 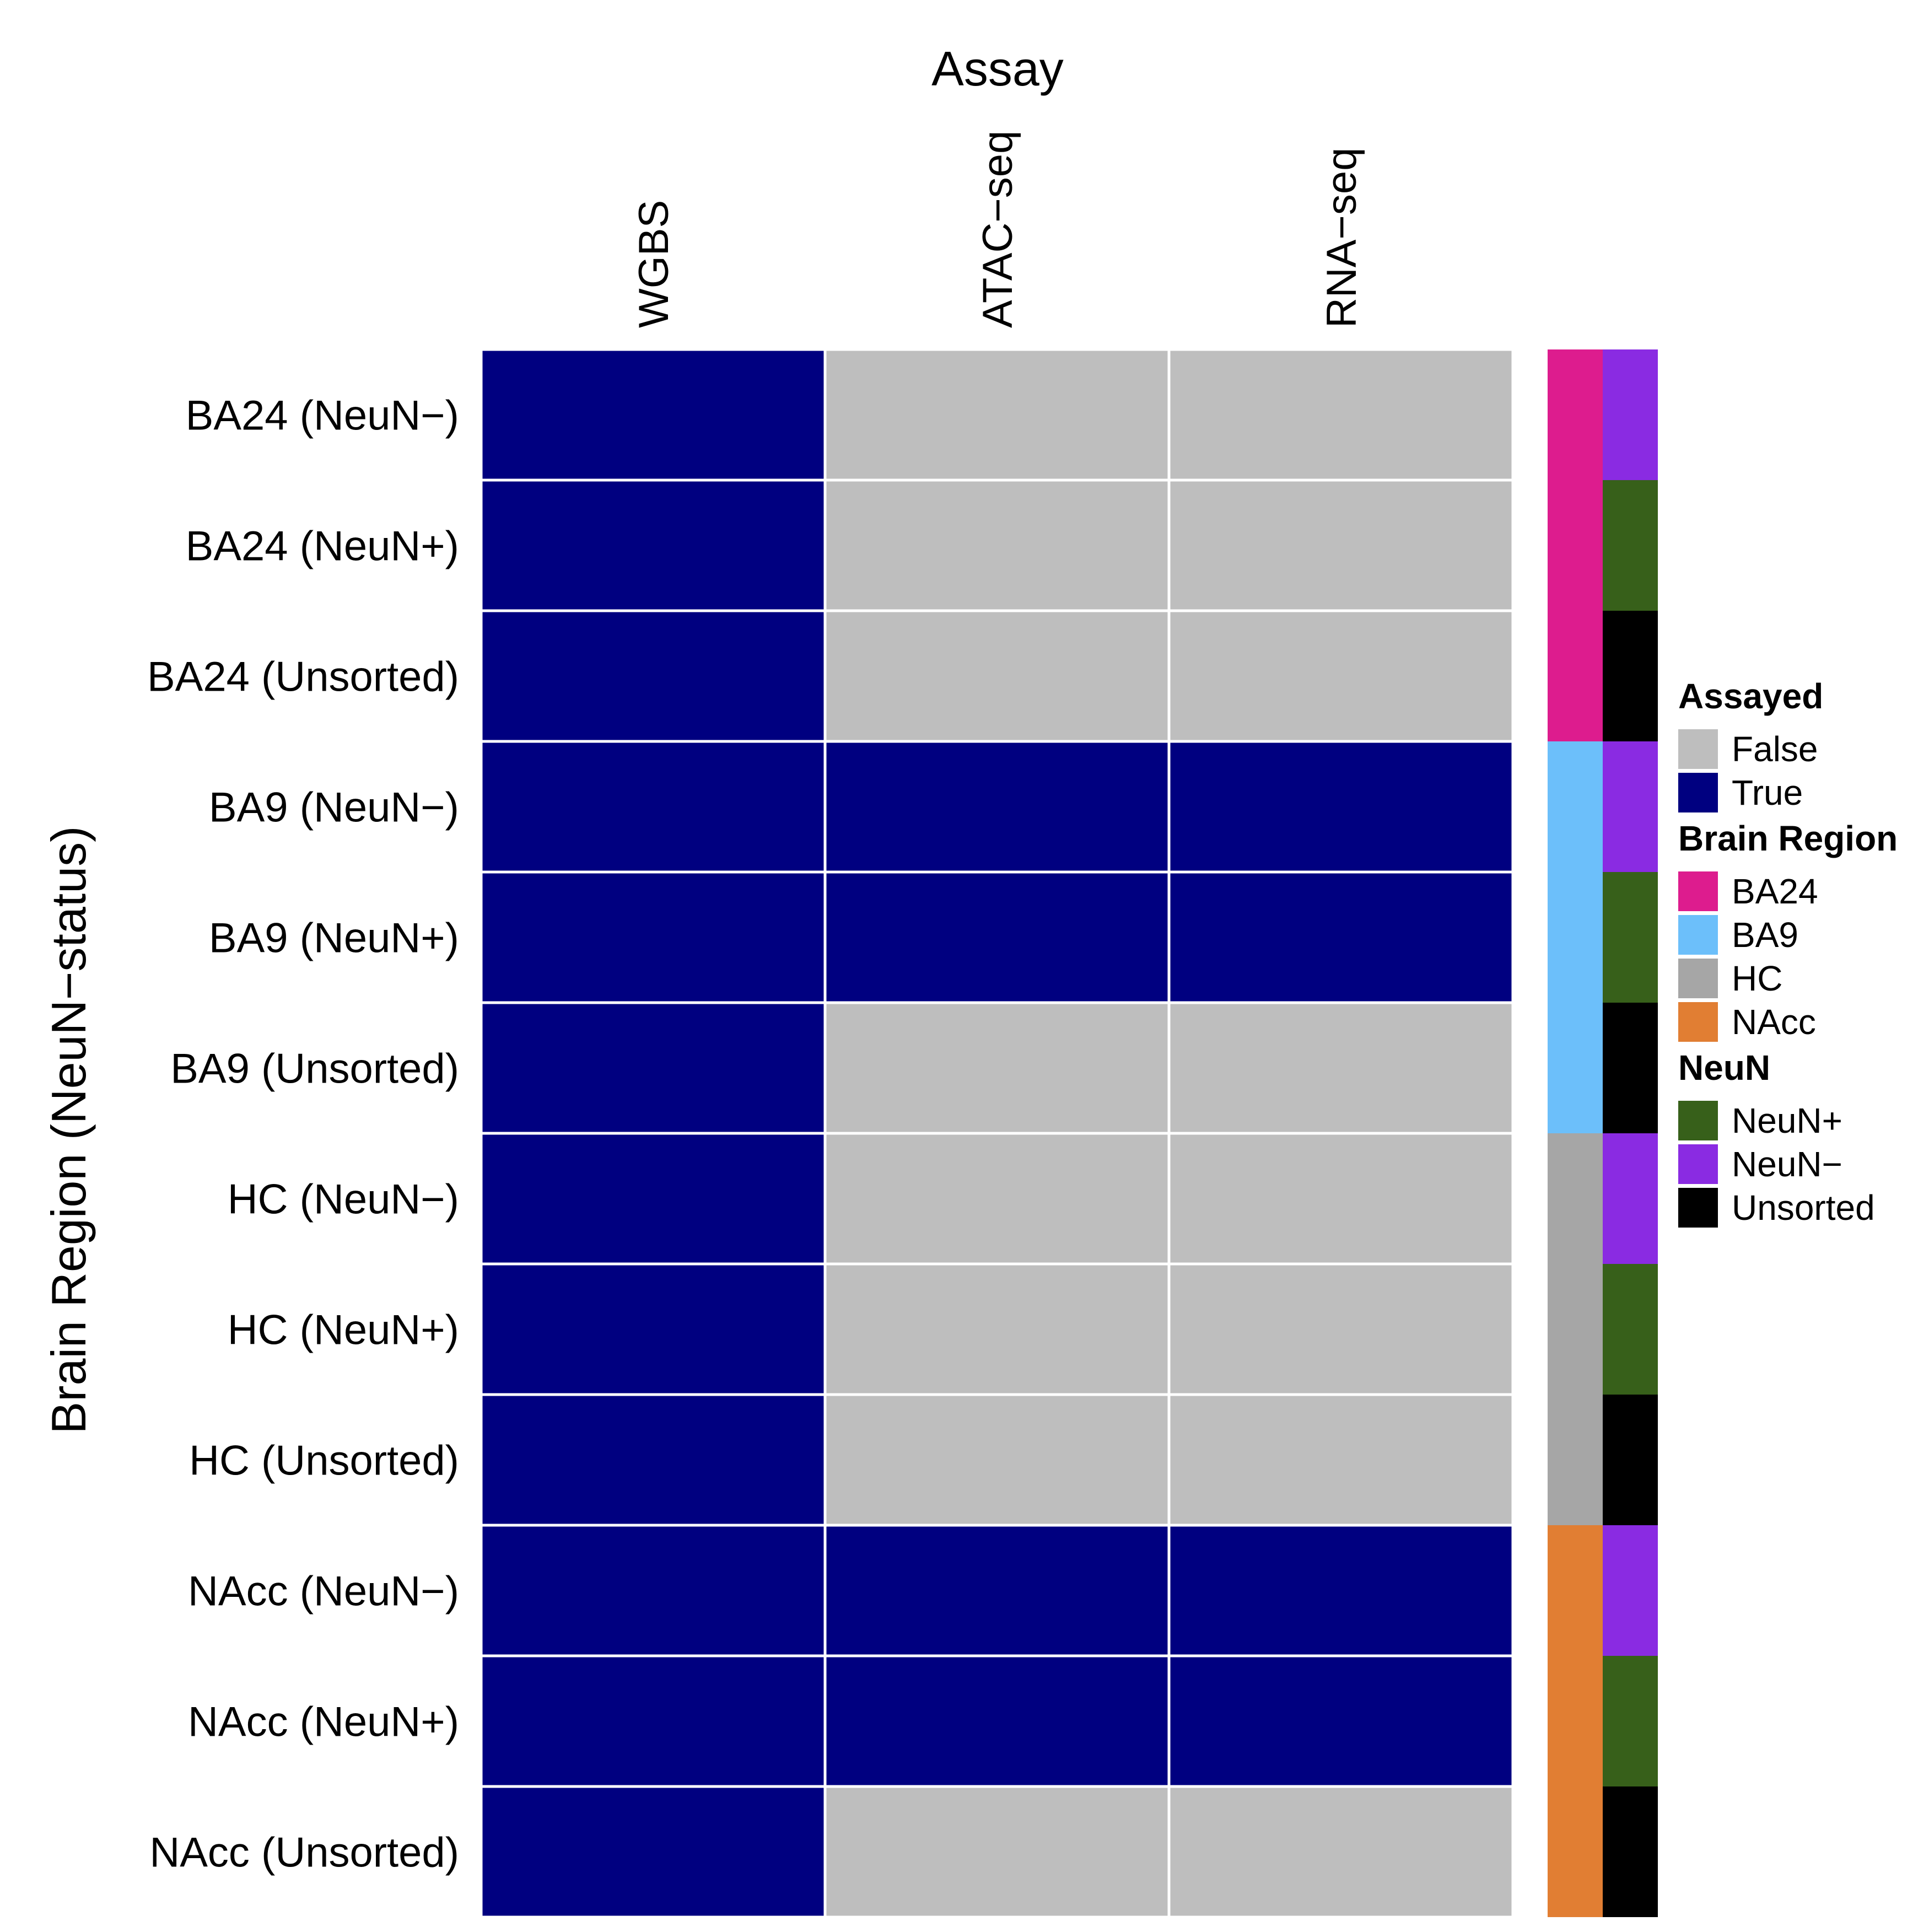 I want to click on legend-title: NeuN, so click(x=1724, y=1068).